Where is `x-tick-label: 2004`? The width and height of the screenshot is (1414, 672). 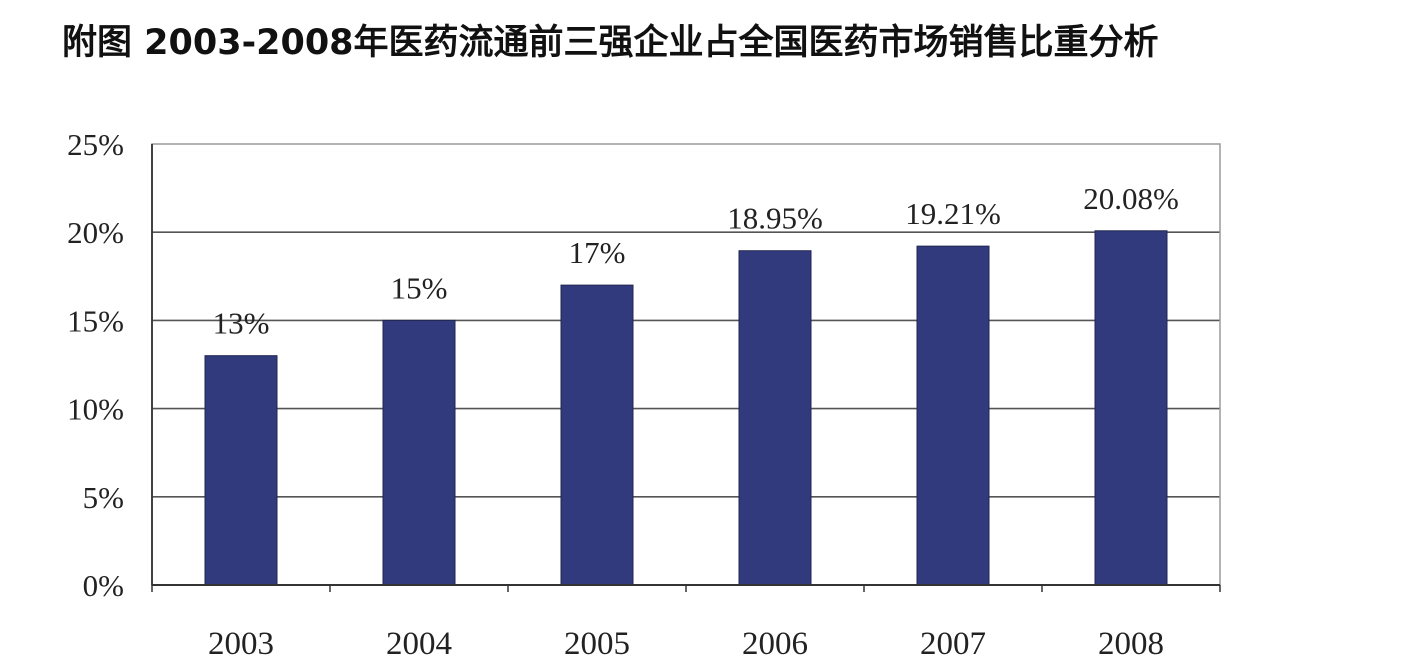 x-tick-label: 2004 is located at coordinates (419, 644).